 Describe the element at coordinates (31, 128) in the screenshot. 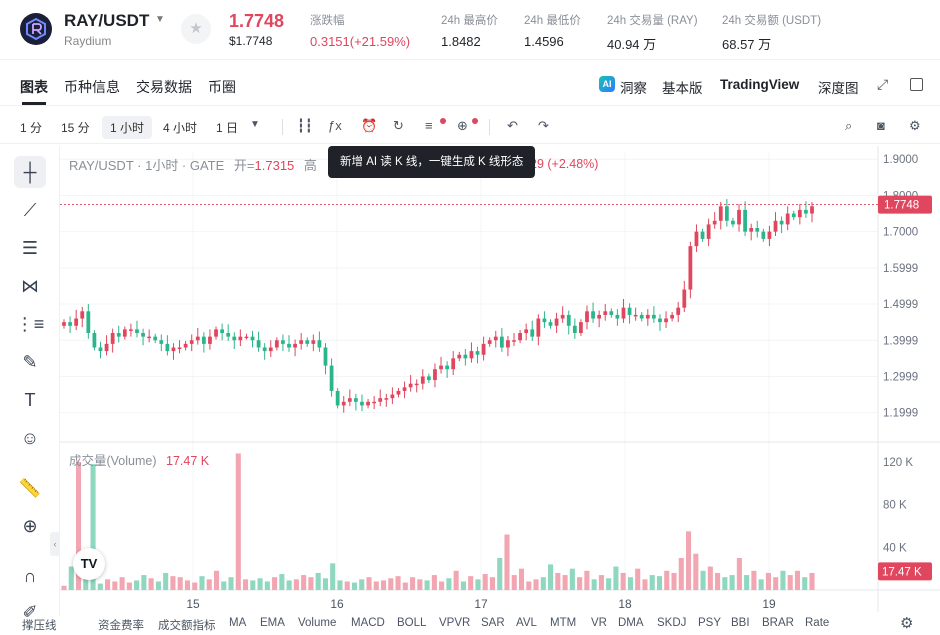

I see `interval-1m: 1 分` at that location.